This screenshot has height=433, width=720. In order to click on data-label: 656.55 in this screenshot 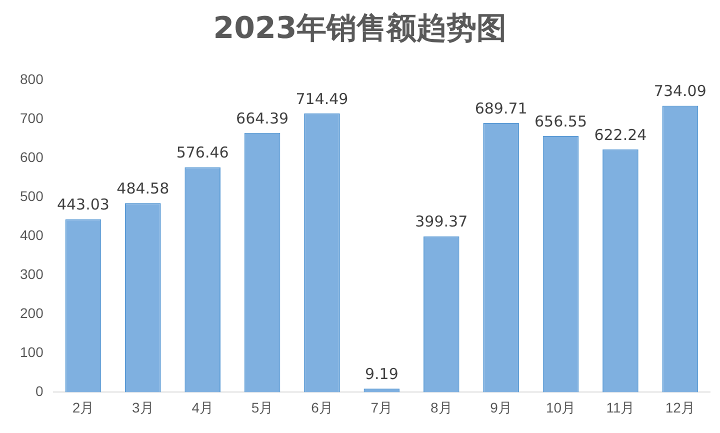, I will do `click(561, 121)`.